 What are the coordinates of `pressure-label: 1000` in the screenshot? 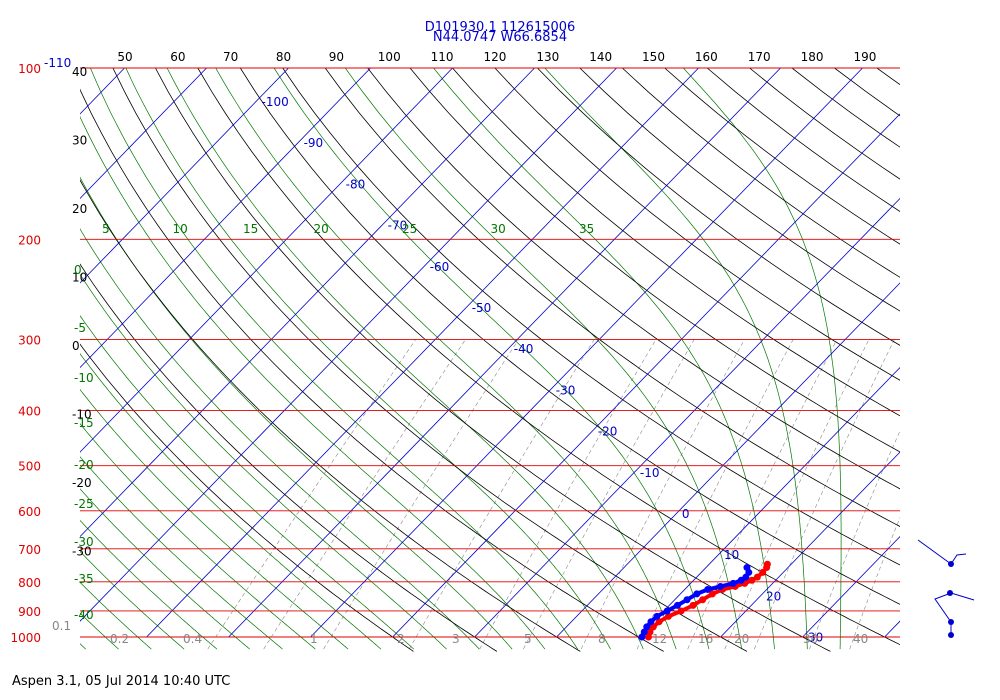 It's located at (25, 638).